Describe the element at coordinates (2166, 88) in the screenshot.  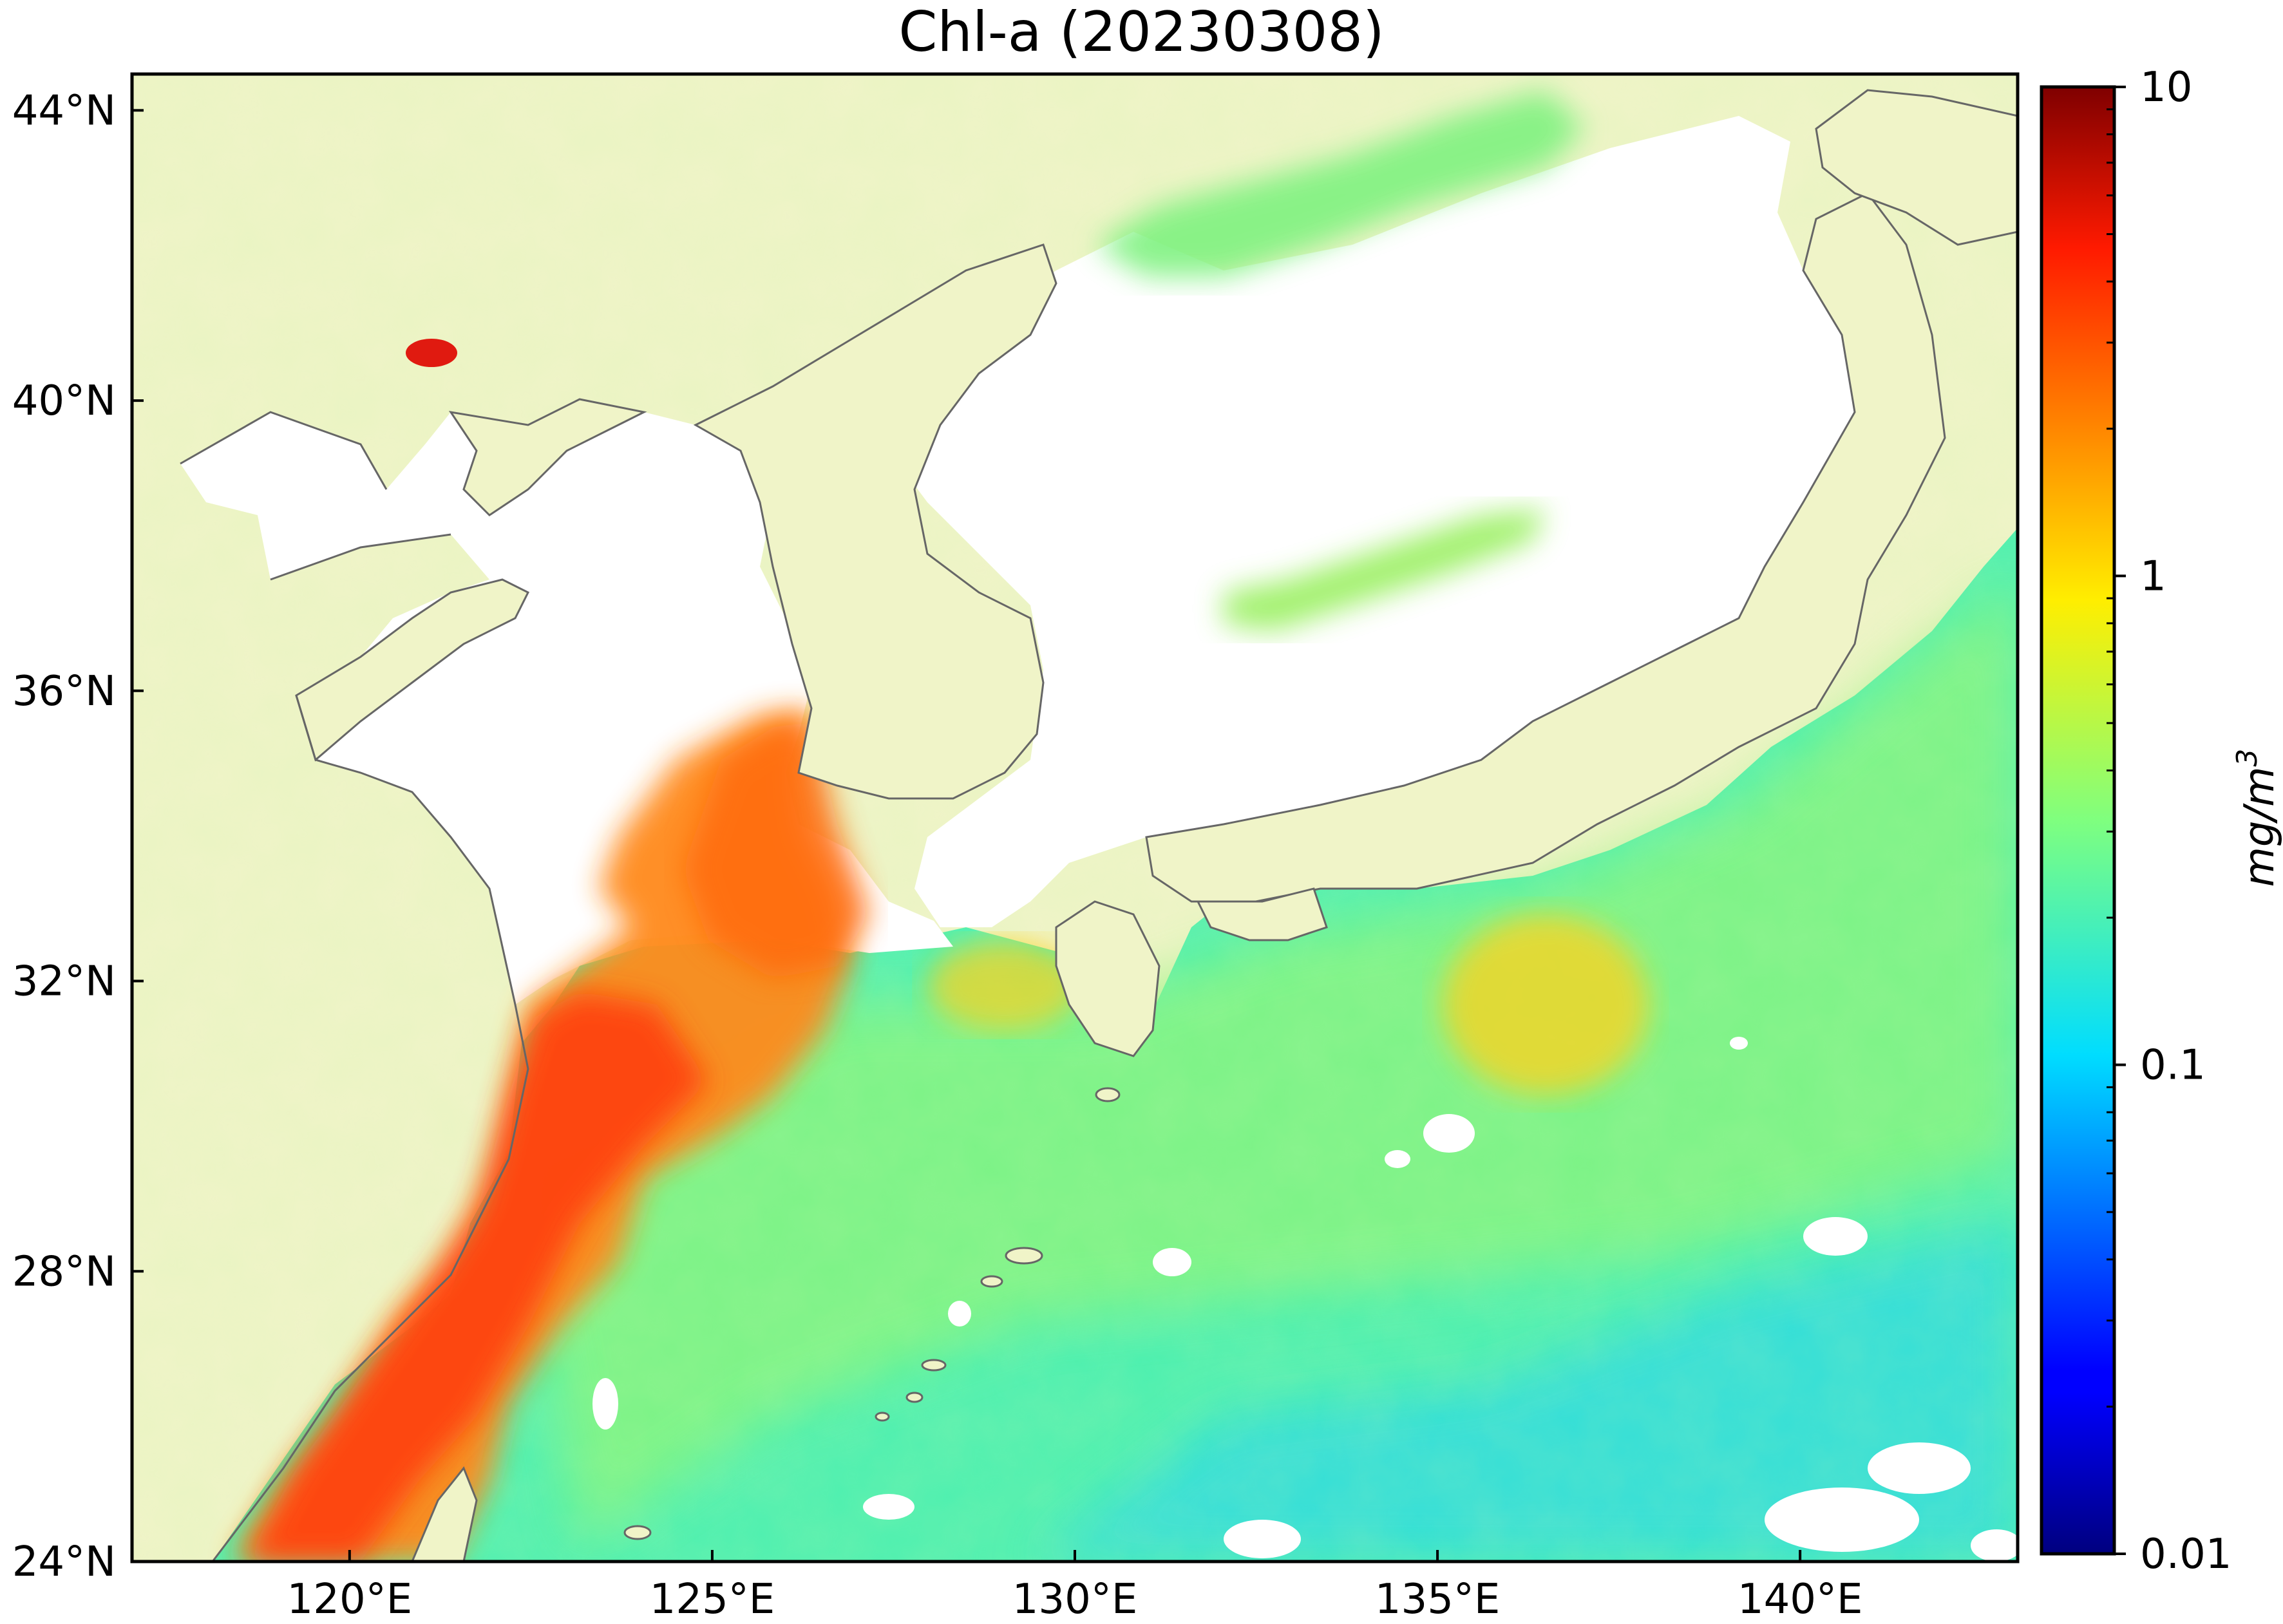
I see `colorbar-tick-label: 10` at that location.